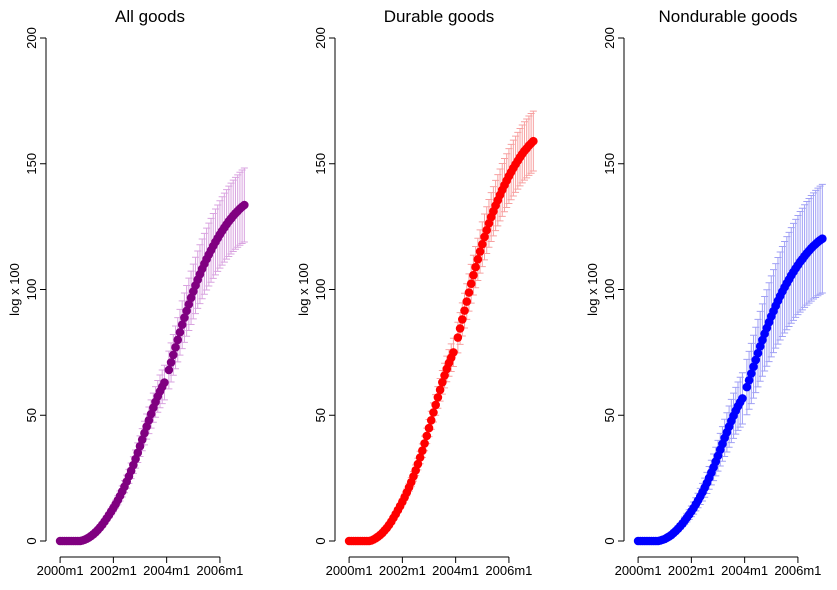  I want to click on panel-title: All goods, so click(150, 16).